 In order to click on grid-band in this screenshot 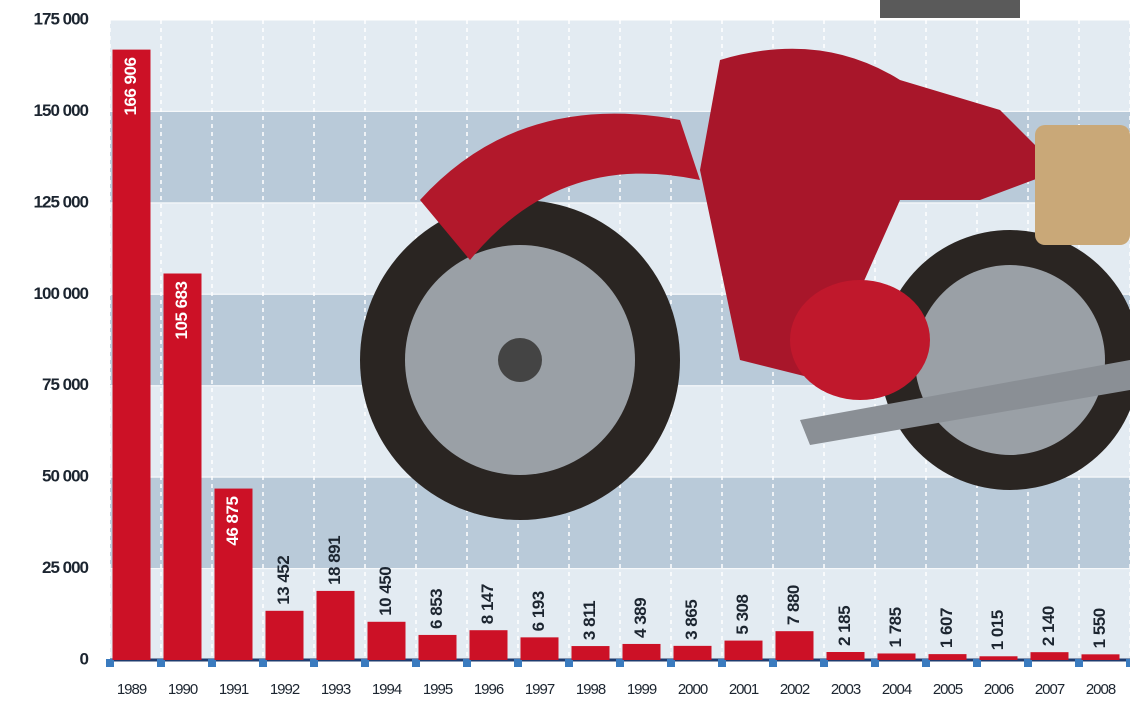, I will do `click(620, 523)`.